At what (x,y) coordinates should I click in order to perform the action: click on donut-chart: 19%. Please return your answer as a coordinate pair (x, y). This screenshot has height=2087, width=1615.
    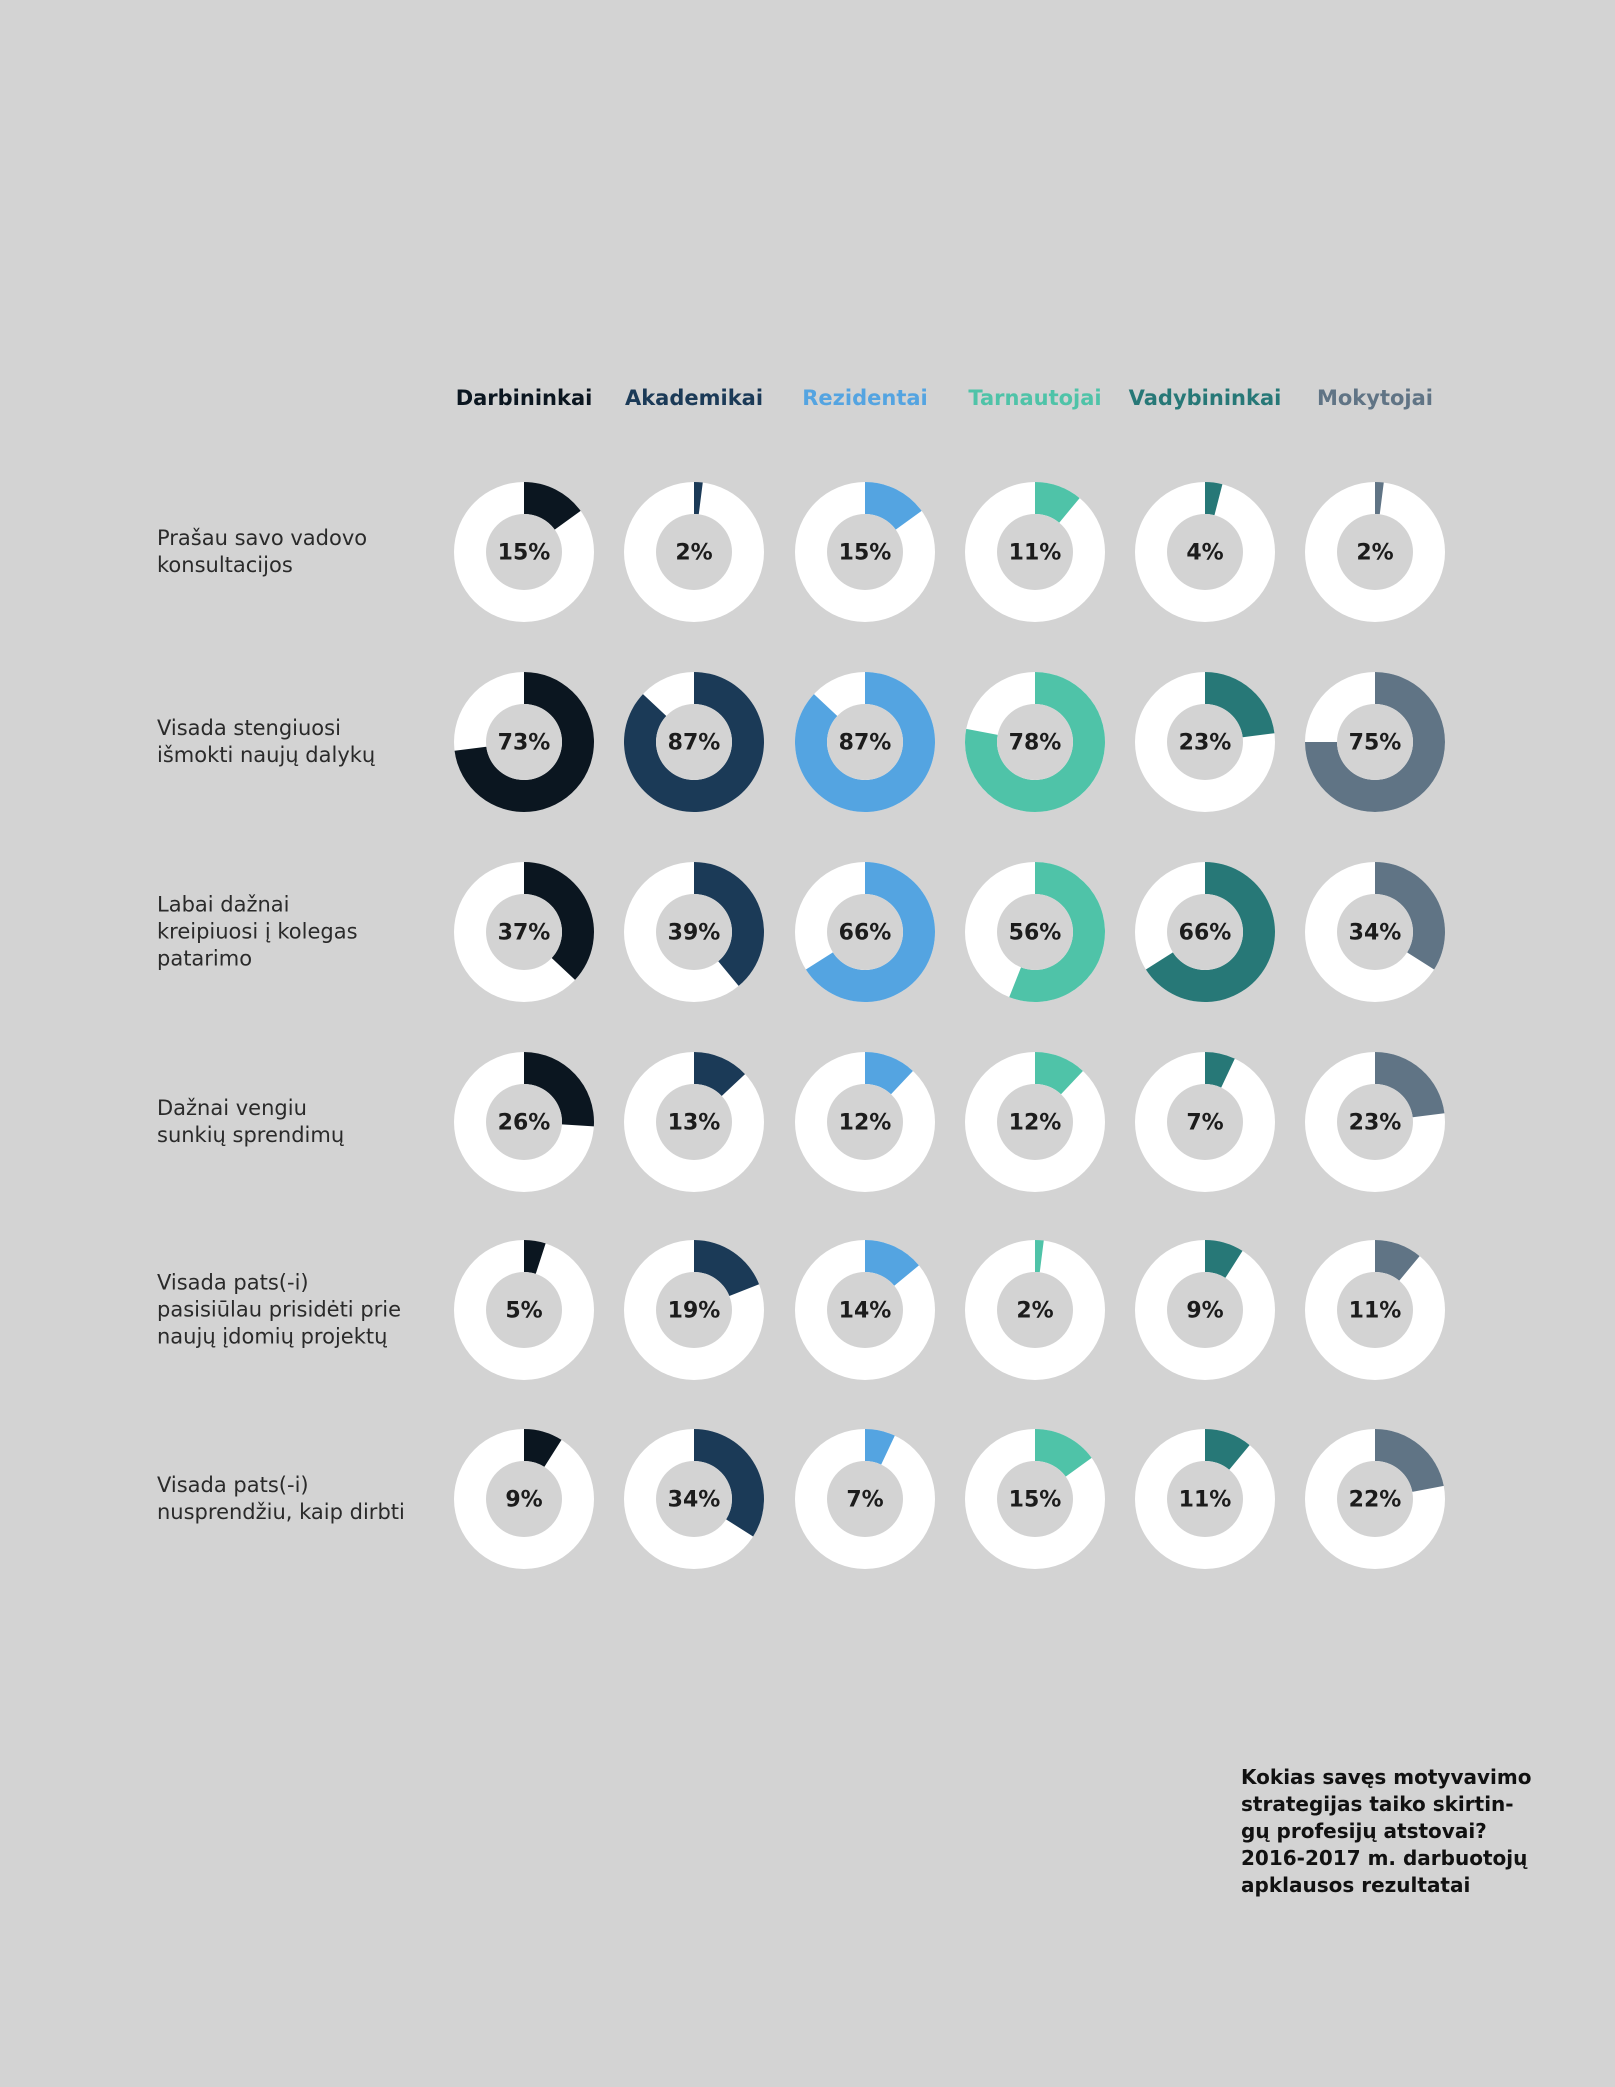
    Looking at the image, I should click on (694, 1310).